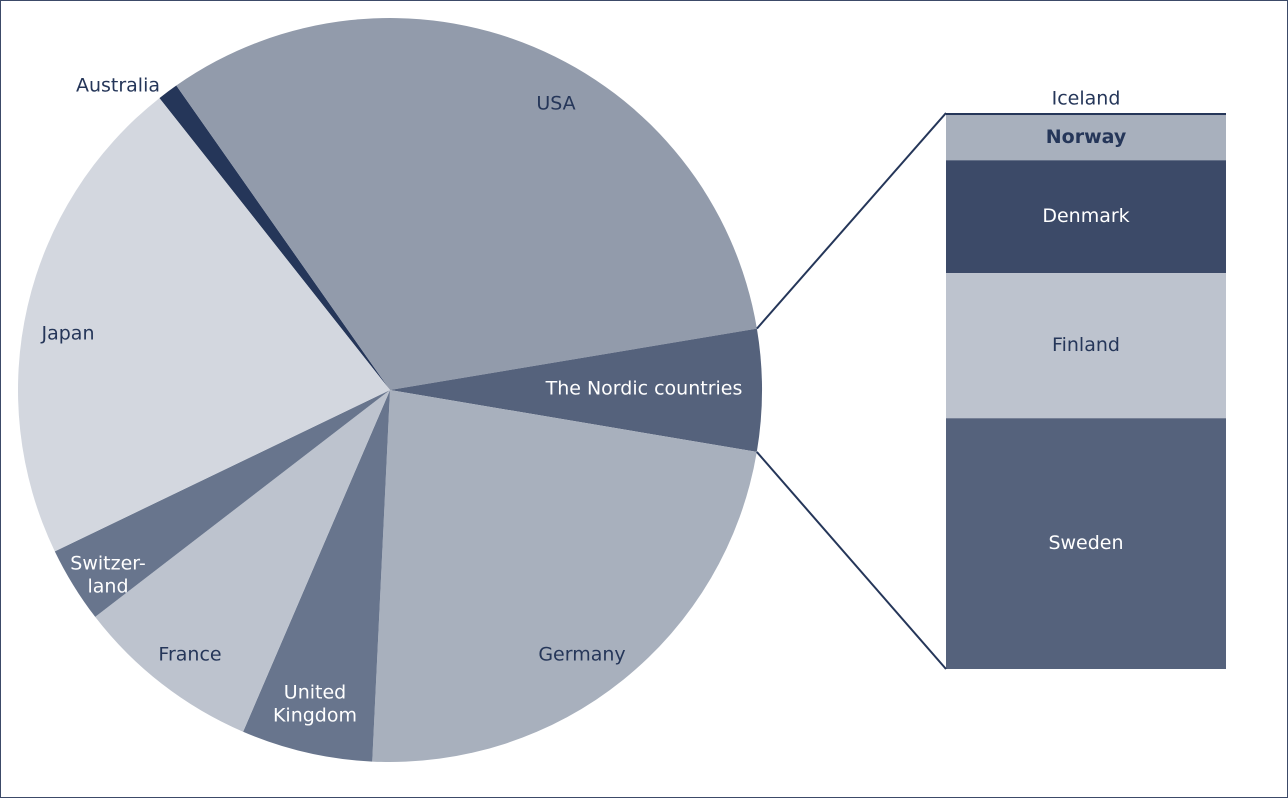 The image size is (1288, 798). What do you see at coordinates (644, 389) in the screenshot?
I see `slice-label: The Nordic countries` at bounding box center [644, 389].